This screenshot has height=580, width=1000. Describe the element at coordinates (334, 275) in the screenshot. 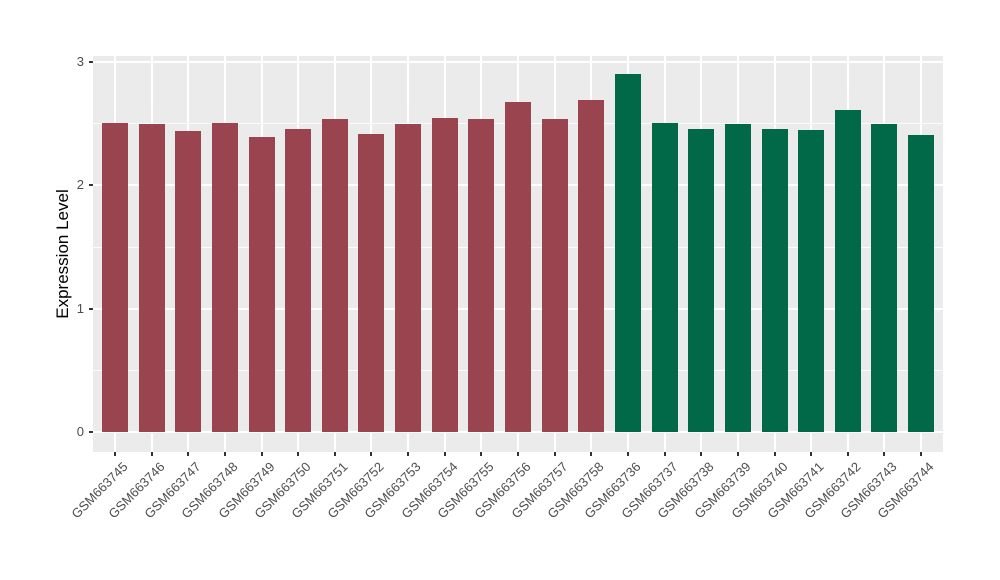

I see `bar-GSM663751` at that location.